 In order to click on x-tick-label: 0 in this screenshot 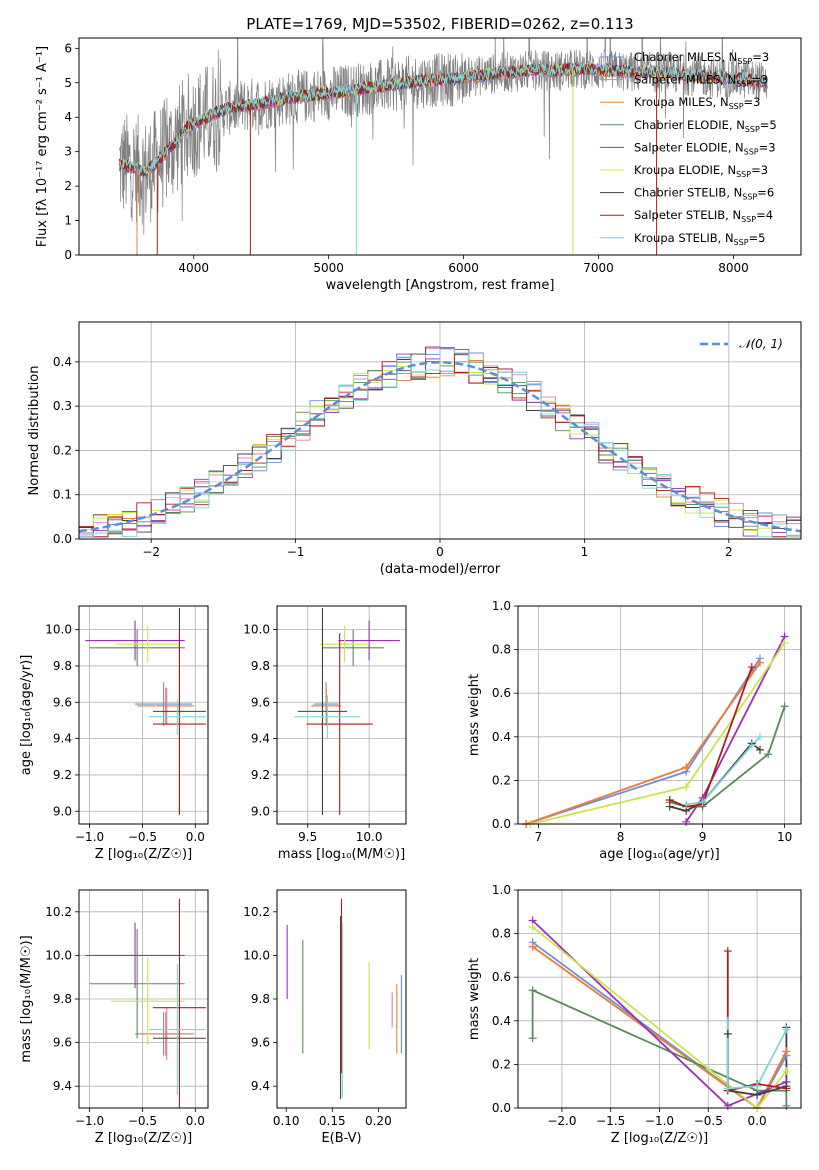, I will do `click(440, 552)`.